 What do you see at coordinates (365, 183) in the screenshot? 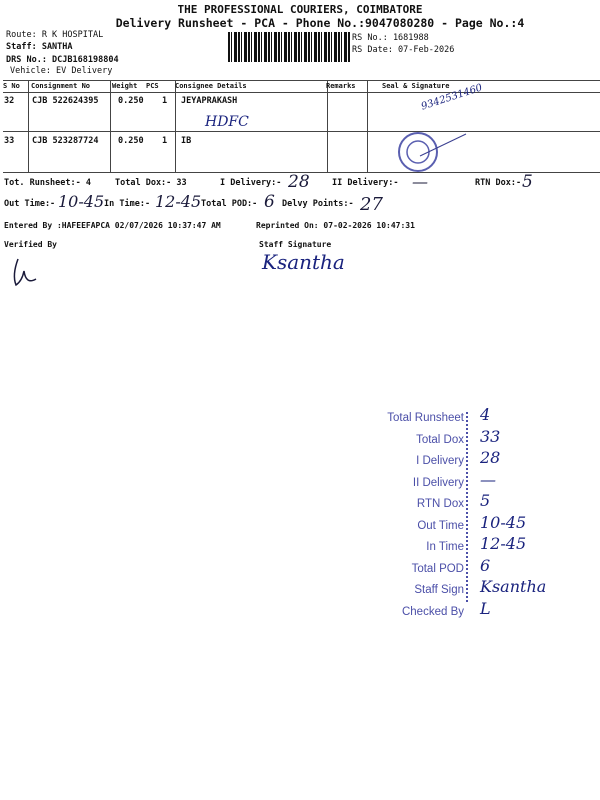
I see `ii-delivery-label: II Delivery:-` at bounding box center [365, 183].